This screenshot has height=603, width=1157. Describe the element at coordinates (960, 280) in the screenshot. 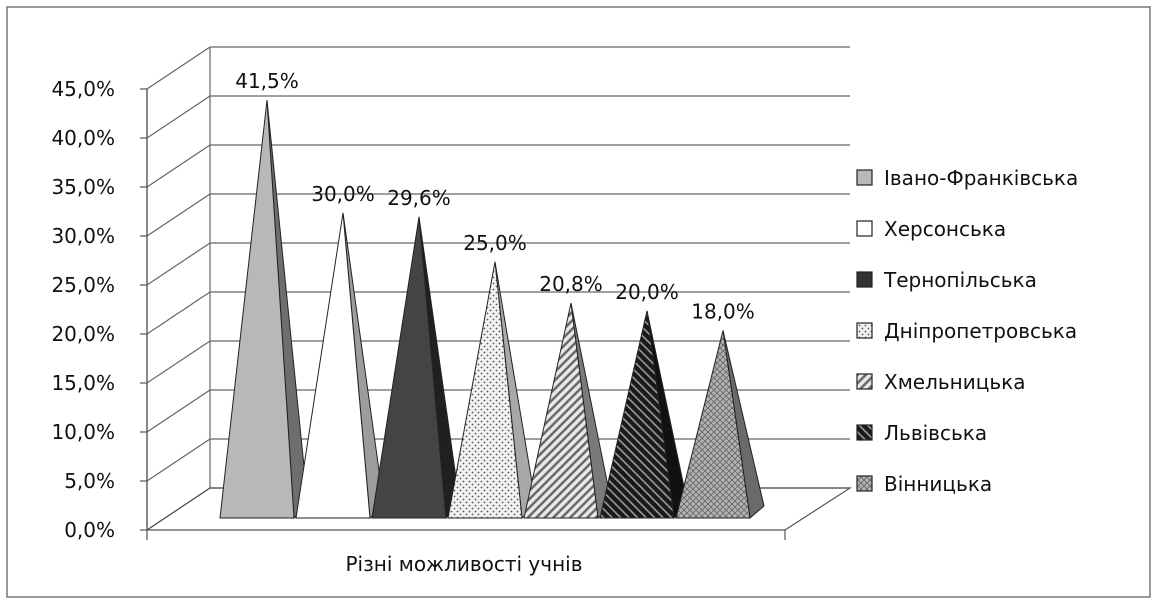

I see `legend-label: Тернопільська` at that location.